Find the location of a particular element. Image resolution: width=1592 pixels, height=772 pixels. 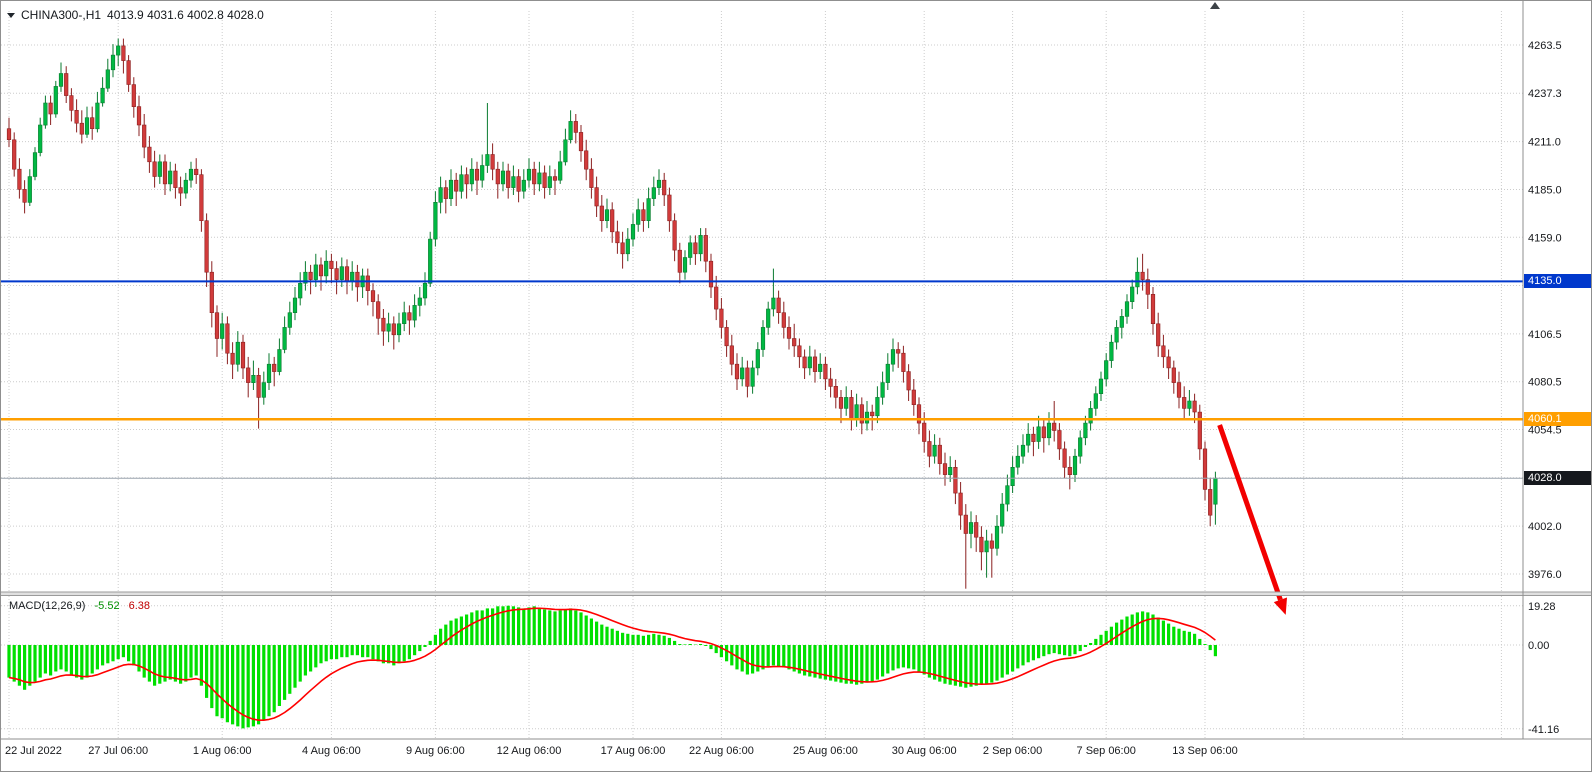

svg-text: 4159.0 is located at coordinates (1545, 238).